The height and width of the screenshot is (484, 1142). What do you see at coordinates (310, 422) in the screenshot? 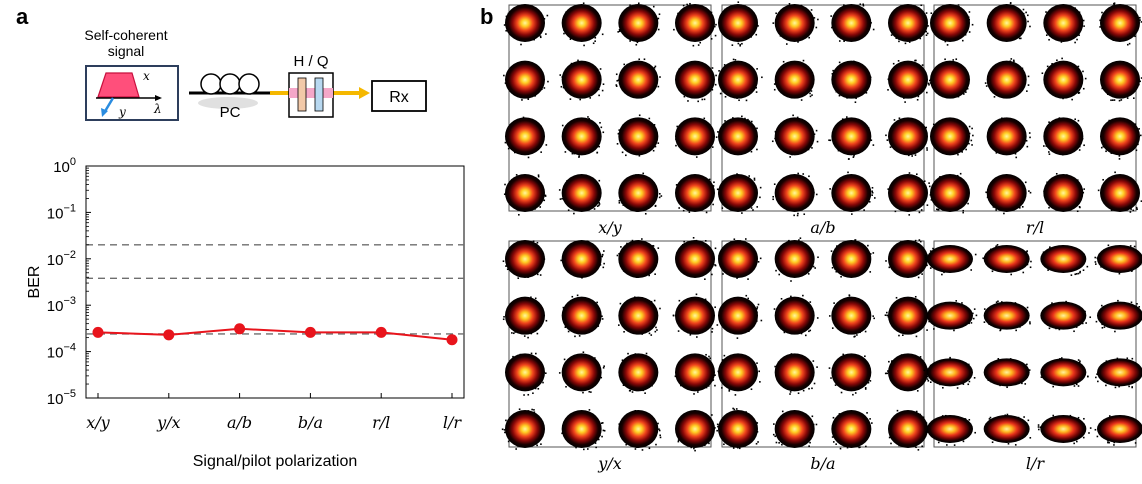
I see `x-tick-label: b/a` at bounding box center [310, 422].